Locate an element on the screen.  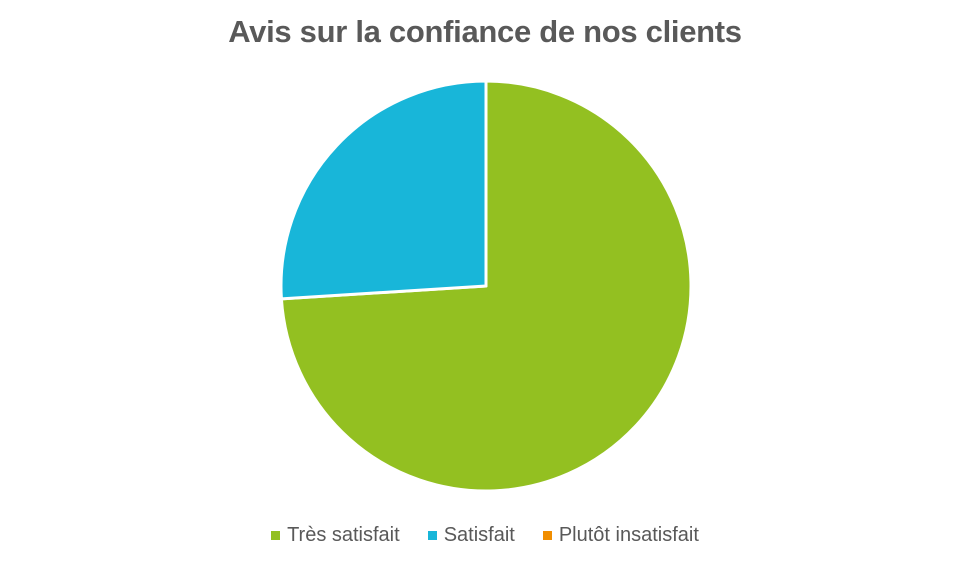
legend-label-plutot-insatisfait: Plutôt insatisfait is located at coordinates (628, 535).